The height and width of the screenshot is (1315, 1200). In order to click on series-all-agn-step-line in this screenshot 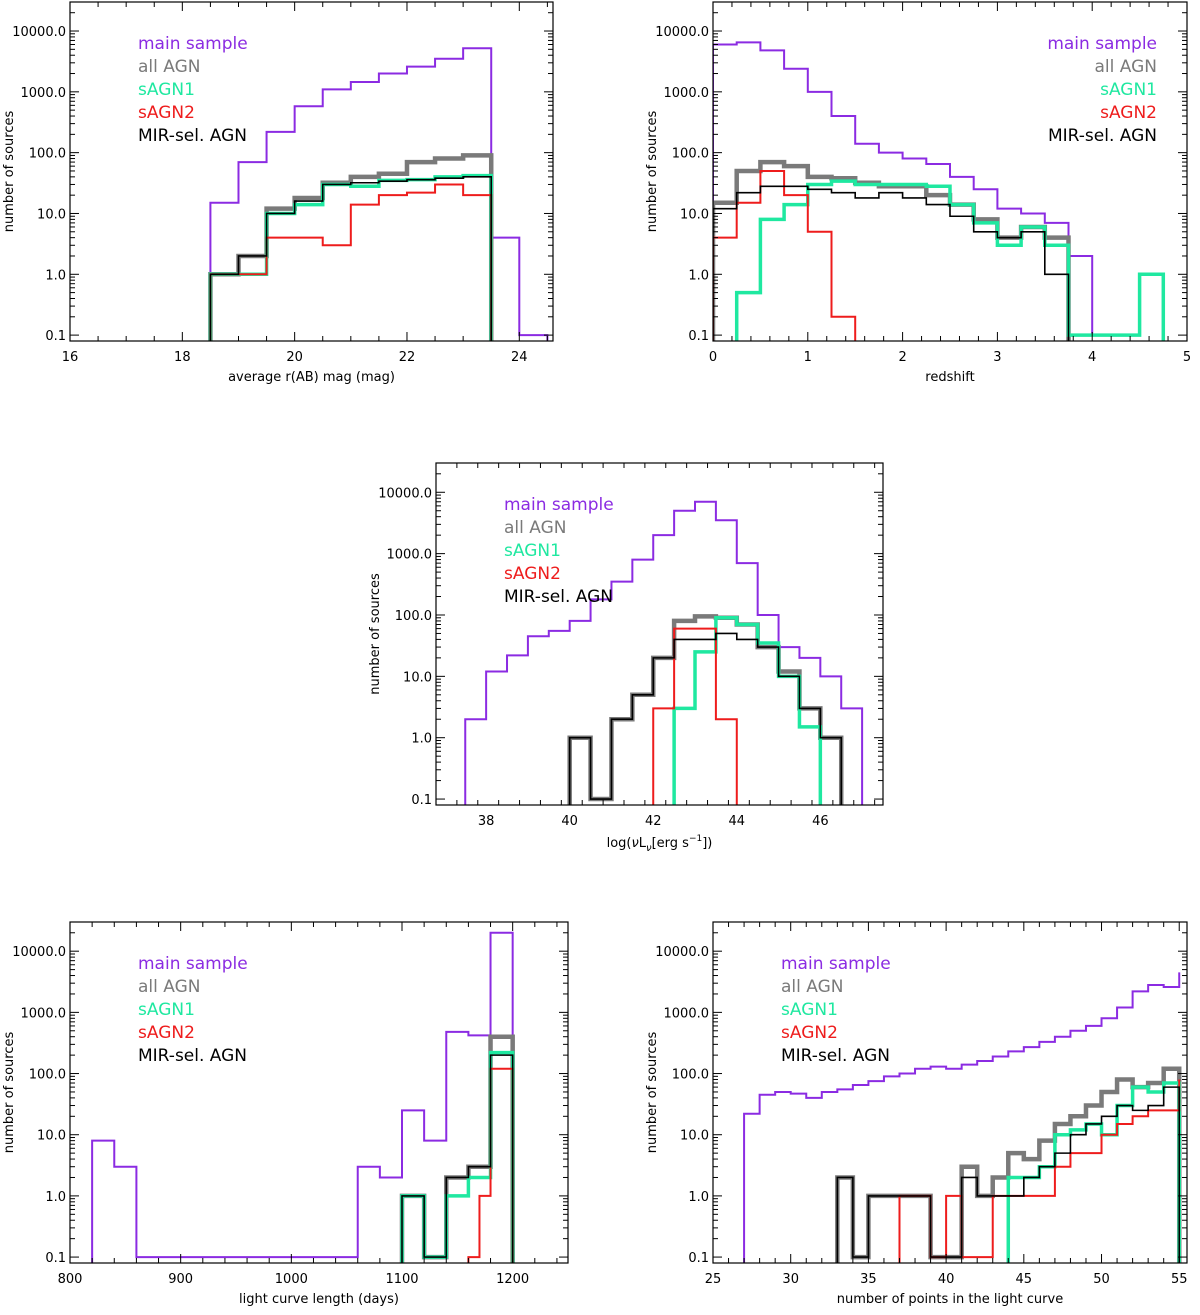, I will do `click(457, 1148)`.